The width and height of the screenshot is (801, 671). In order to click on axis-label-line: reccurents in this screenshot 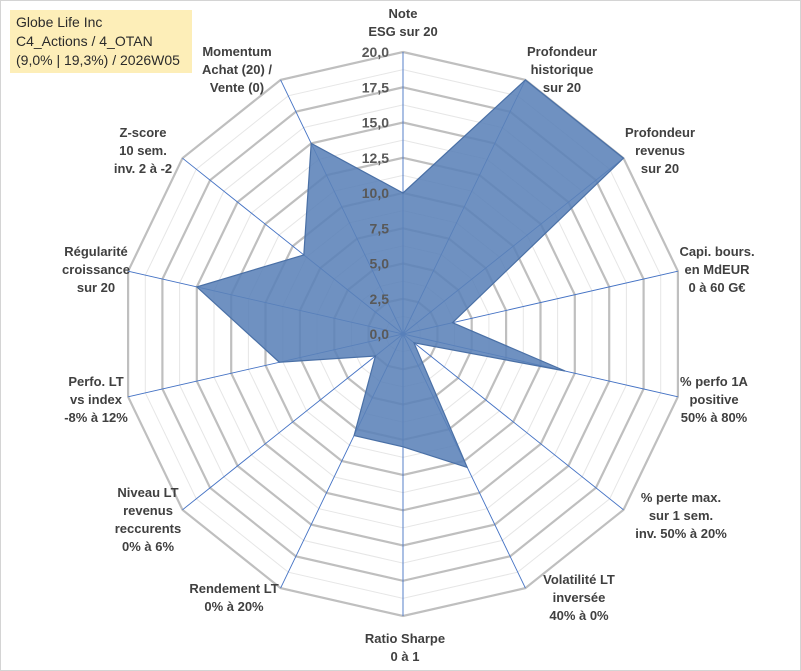, I will do `click(148, 528)`.